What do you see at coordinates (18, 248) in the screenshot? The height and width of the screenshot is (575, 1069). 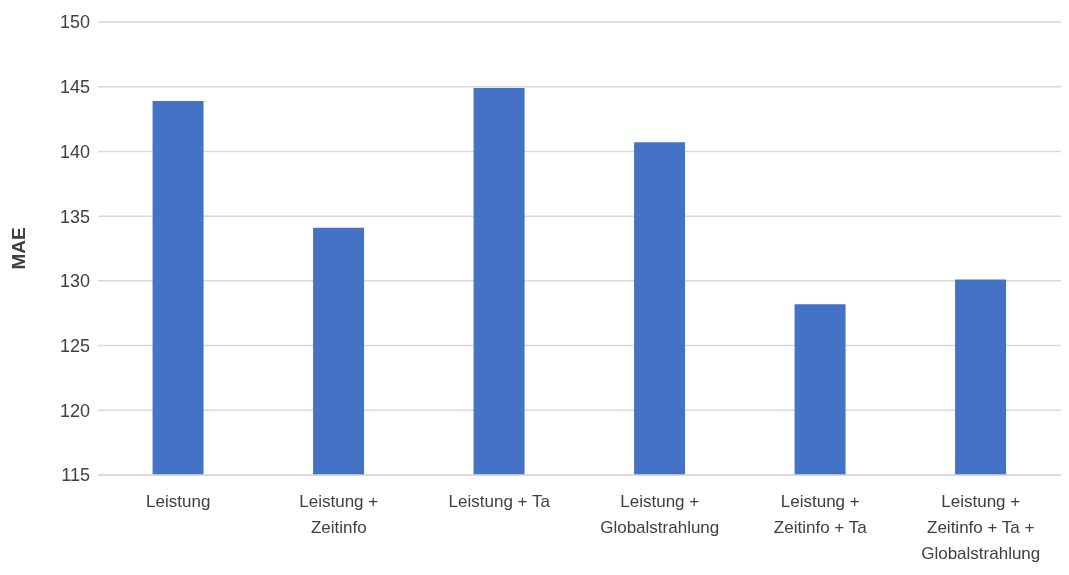 I see `y-axis-title: MAE` at bounding box center [18, 248].